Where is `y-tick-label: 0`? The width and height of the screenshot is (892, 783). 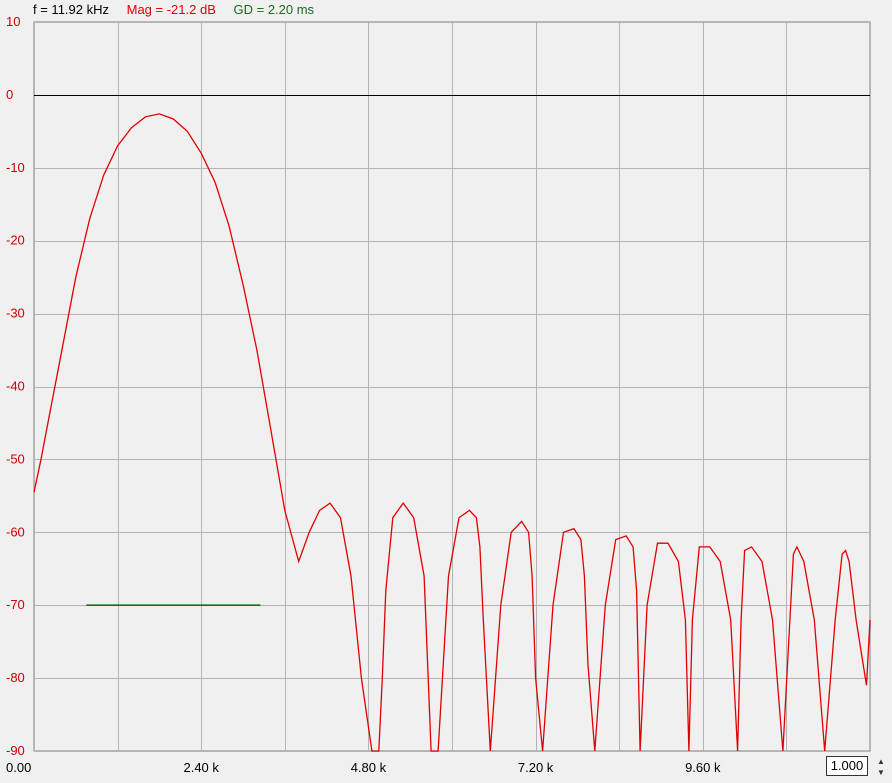
y-tick-label: 0 is located at coordinates (9, 94).